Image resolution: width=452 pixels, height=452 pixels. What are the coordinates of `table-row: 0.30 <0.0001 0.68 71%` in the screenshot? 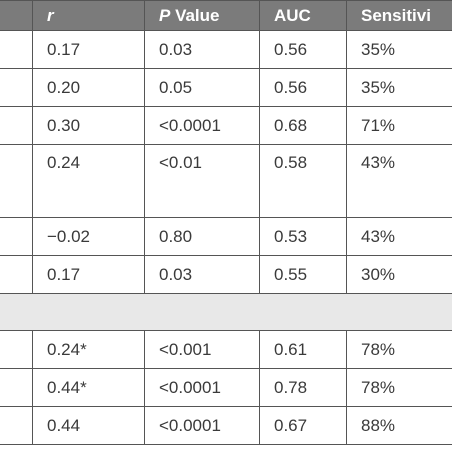 It's located at (226, 125).